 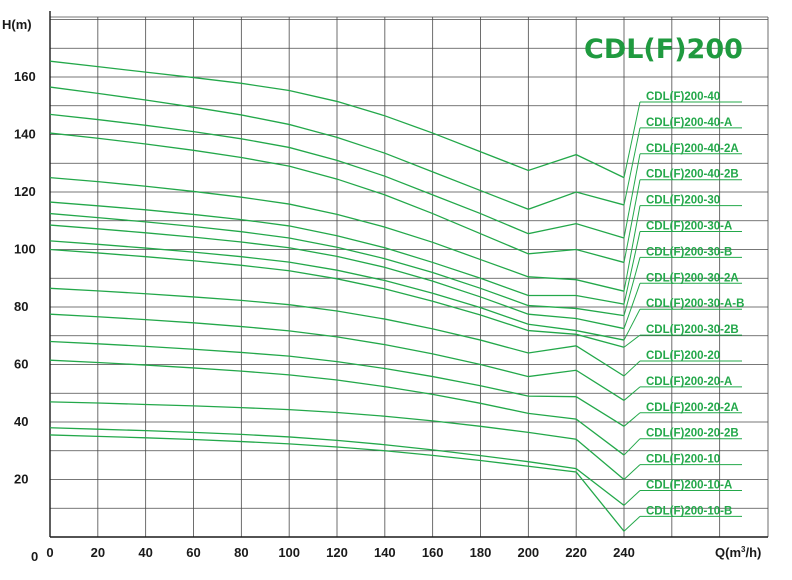 I want to click on series-label: CDL(F)200-30-B, so click(x=689, y=252).